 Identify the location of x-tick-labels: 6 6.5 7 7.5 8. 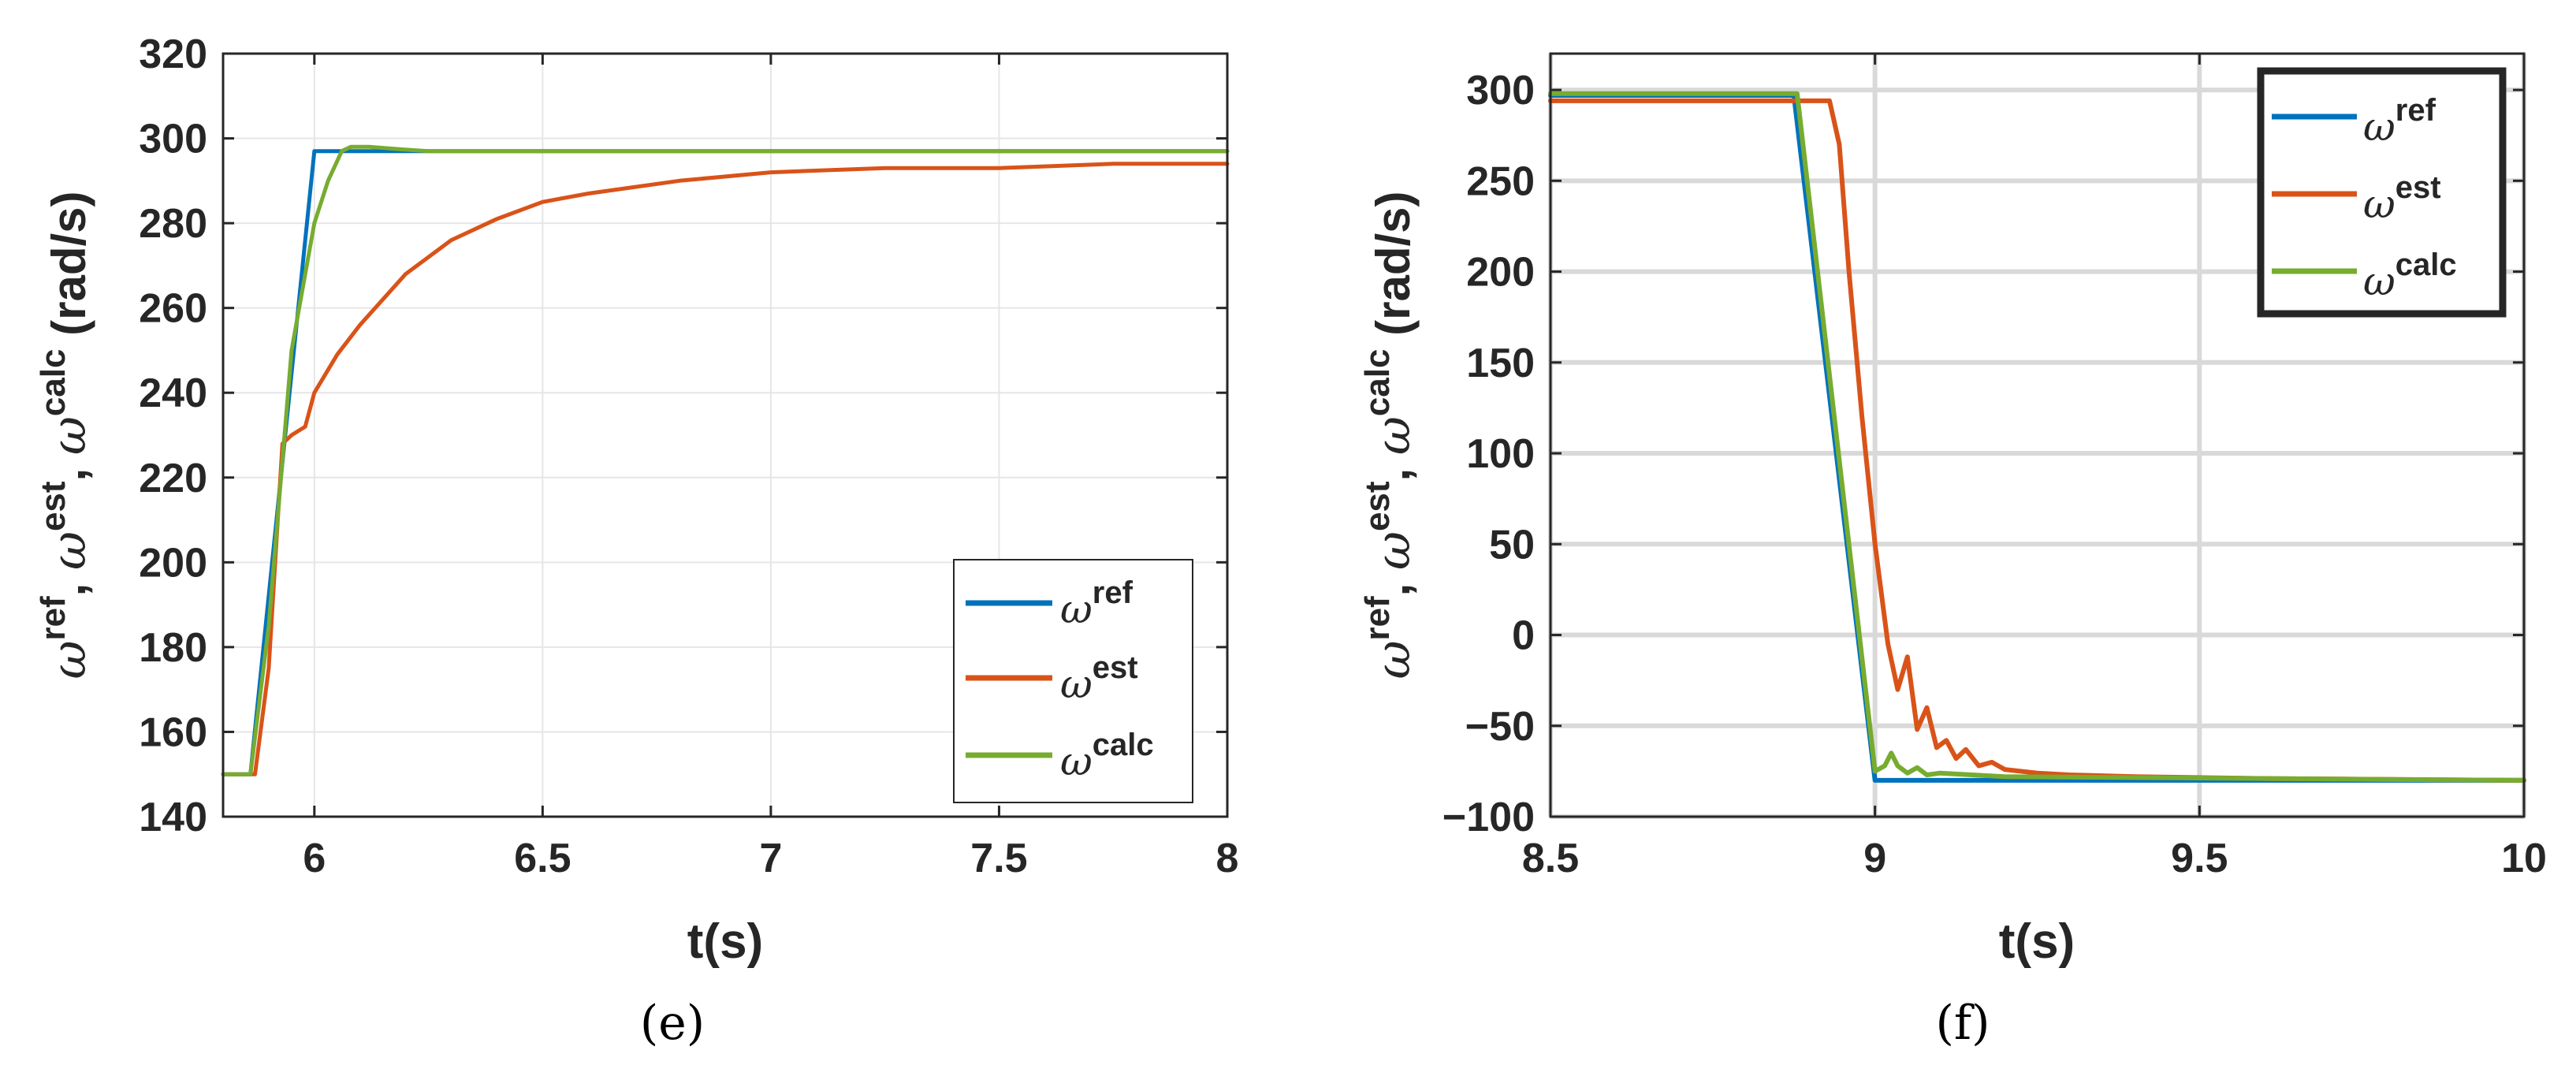
(770, 858).